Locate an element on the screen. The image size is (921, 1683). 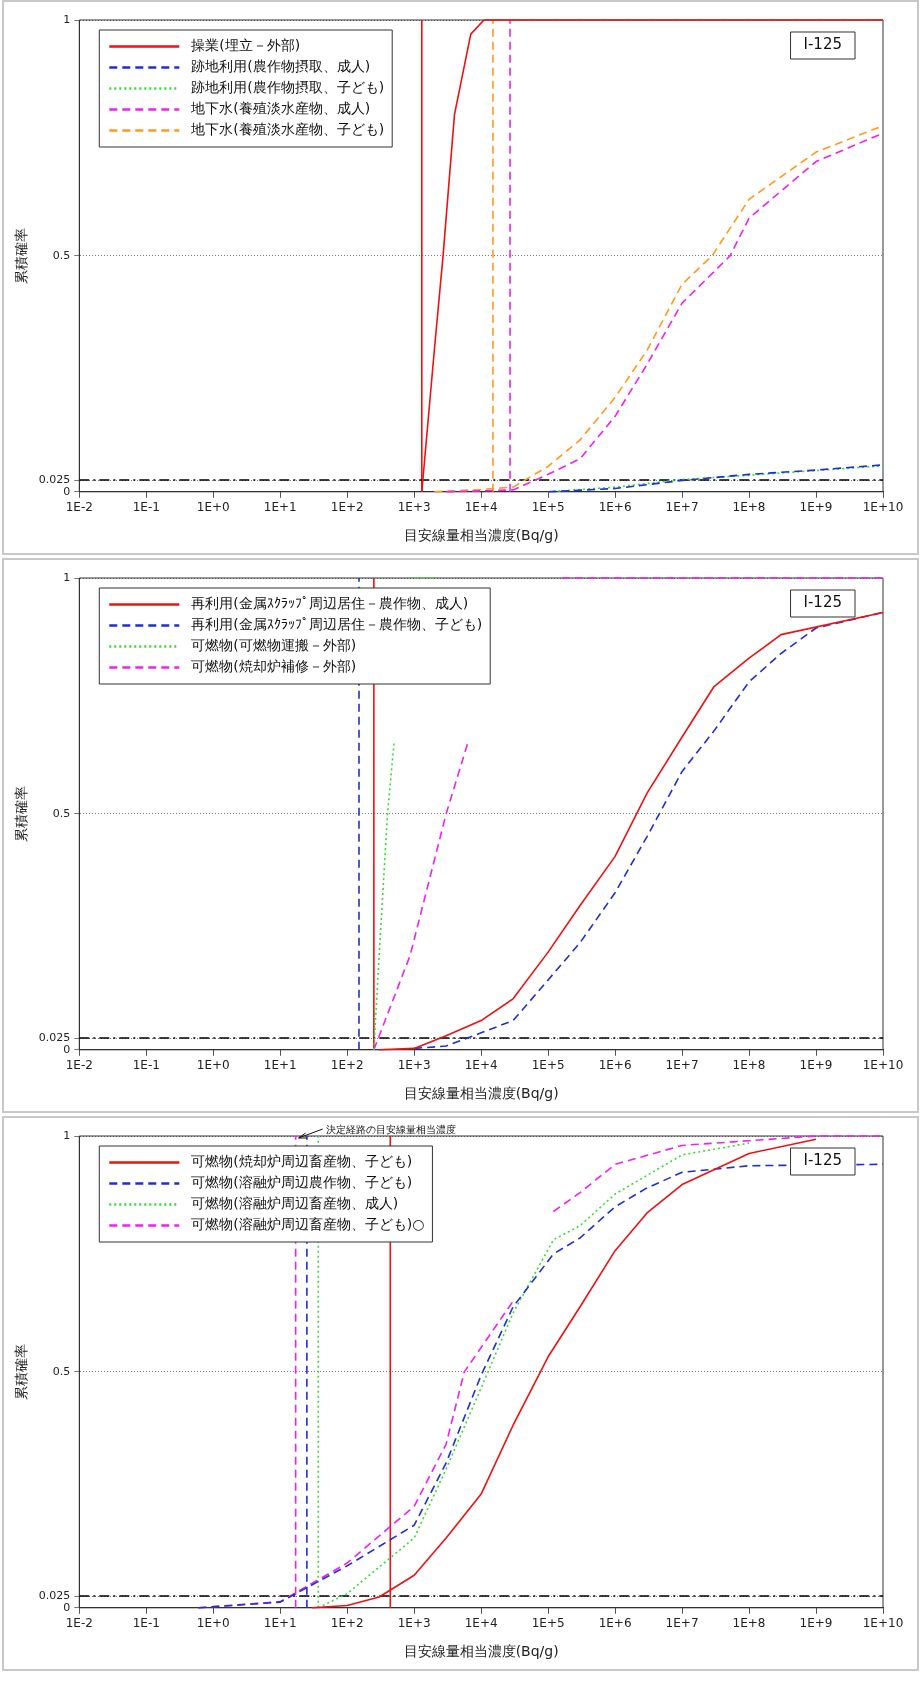
legend-label: 地下水(養殖淡水産物、成人) is located at coordinates (280, 108).